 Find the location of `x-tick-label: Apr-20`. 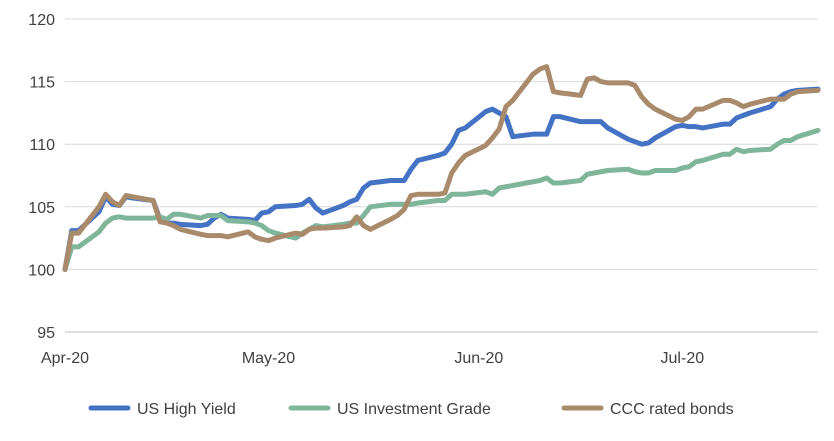

x-tick-label: Apr-20 is located at coordinates (65, 358).